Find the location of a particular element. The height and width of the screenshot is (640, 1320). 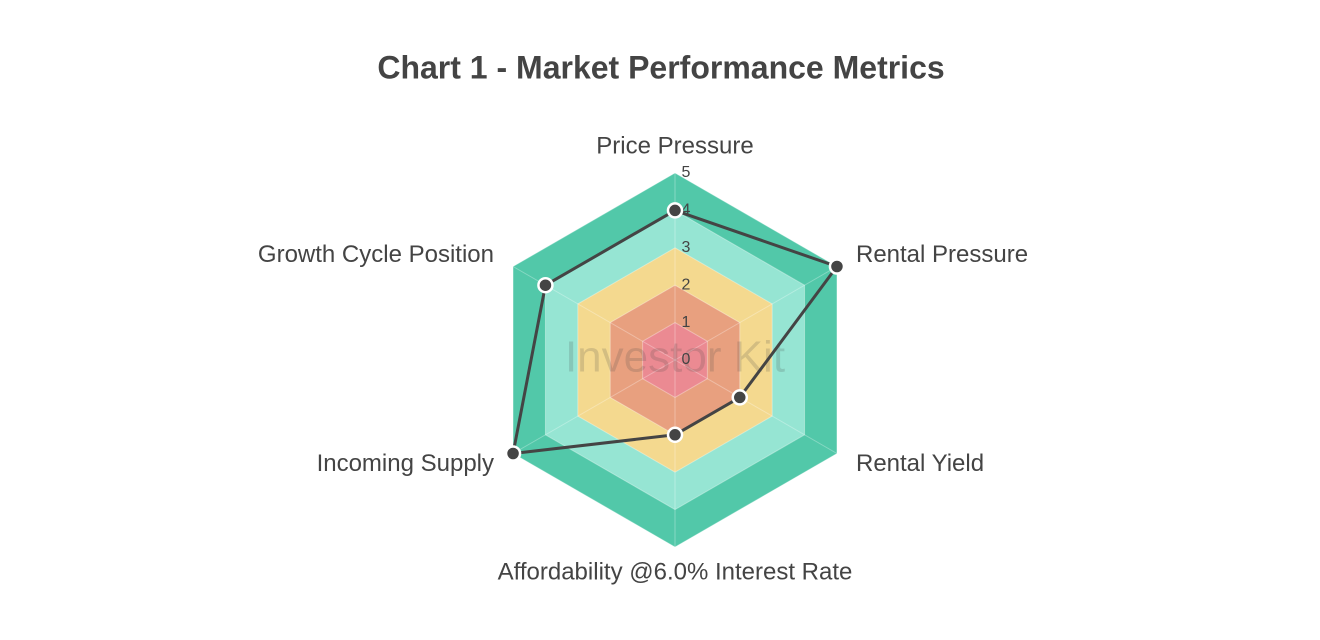

axis-label: Rental Yield is located at coordinates (920, 463).